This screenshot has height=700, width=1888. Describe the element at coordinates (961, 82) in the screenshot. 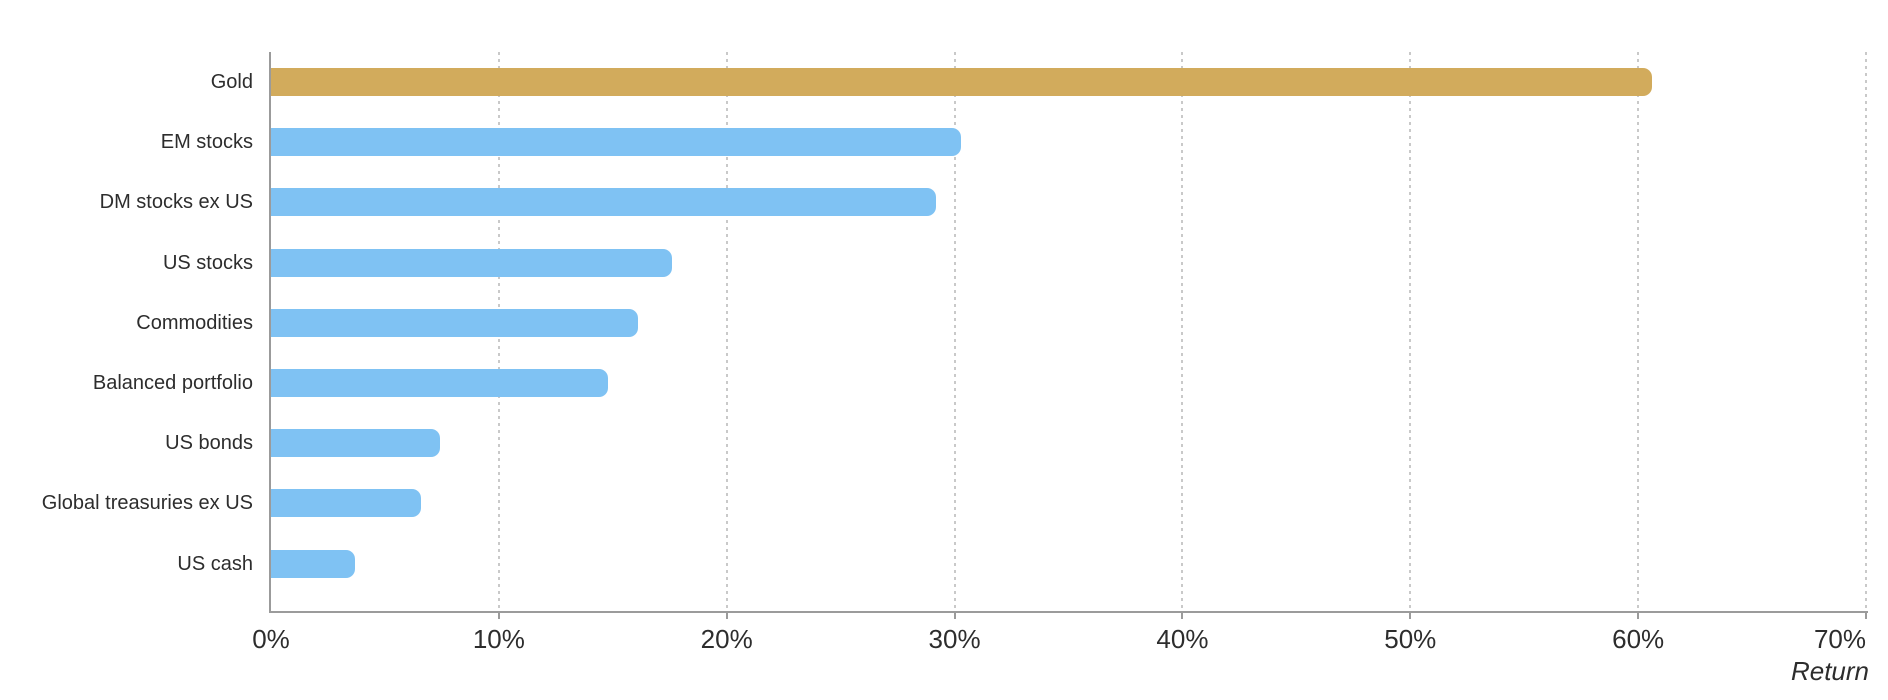

I see `bar-highlight` at that location.